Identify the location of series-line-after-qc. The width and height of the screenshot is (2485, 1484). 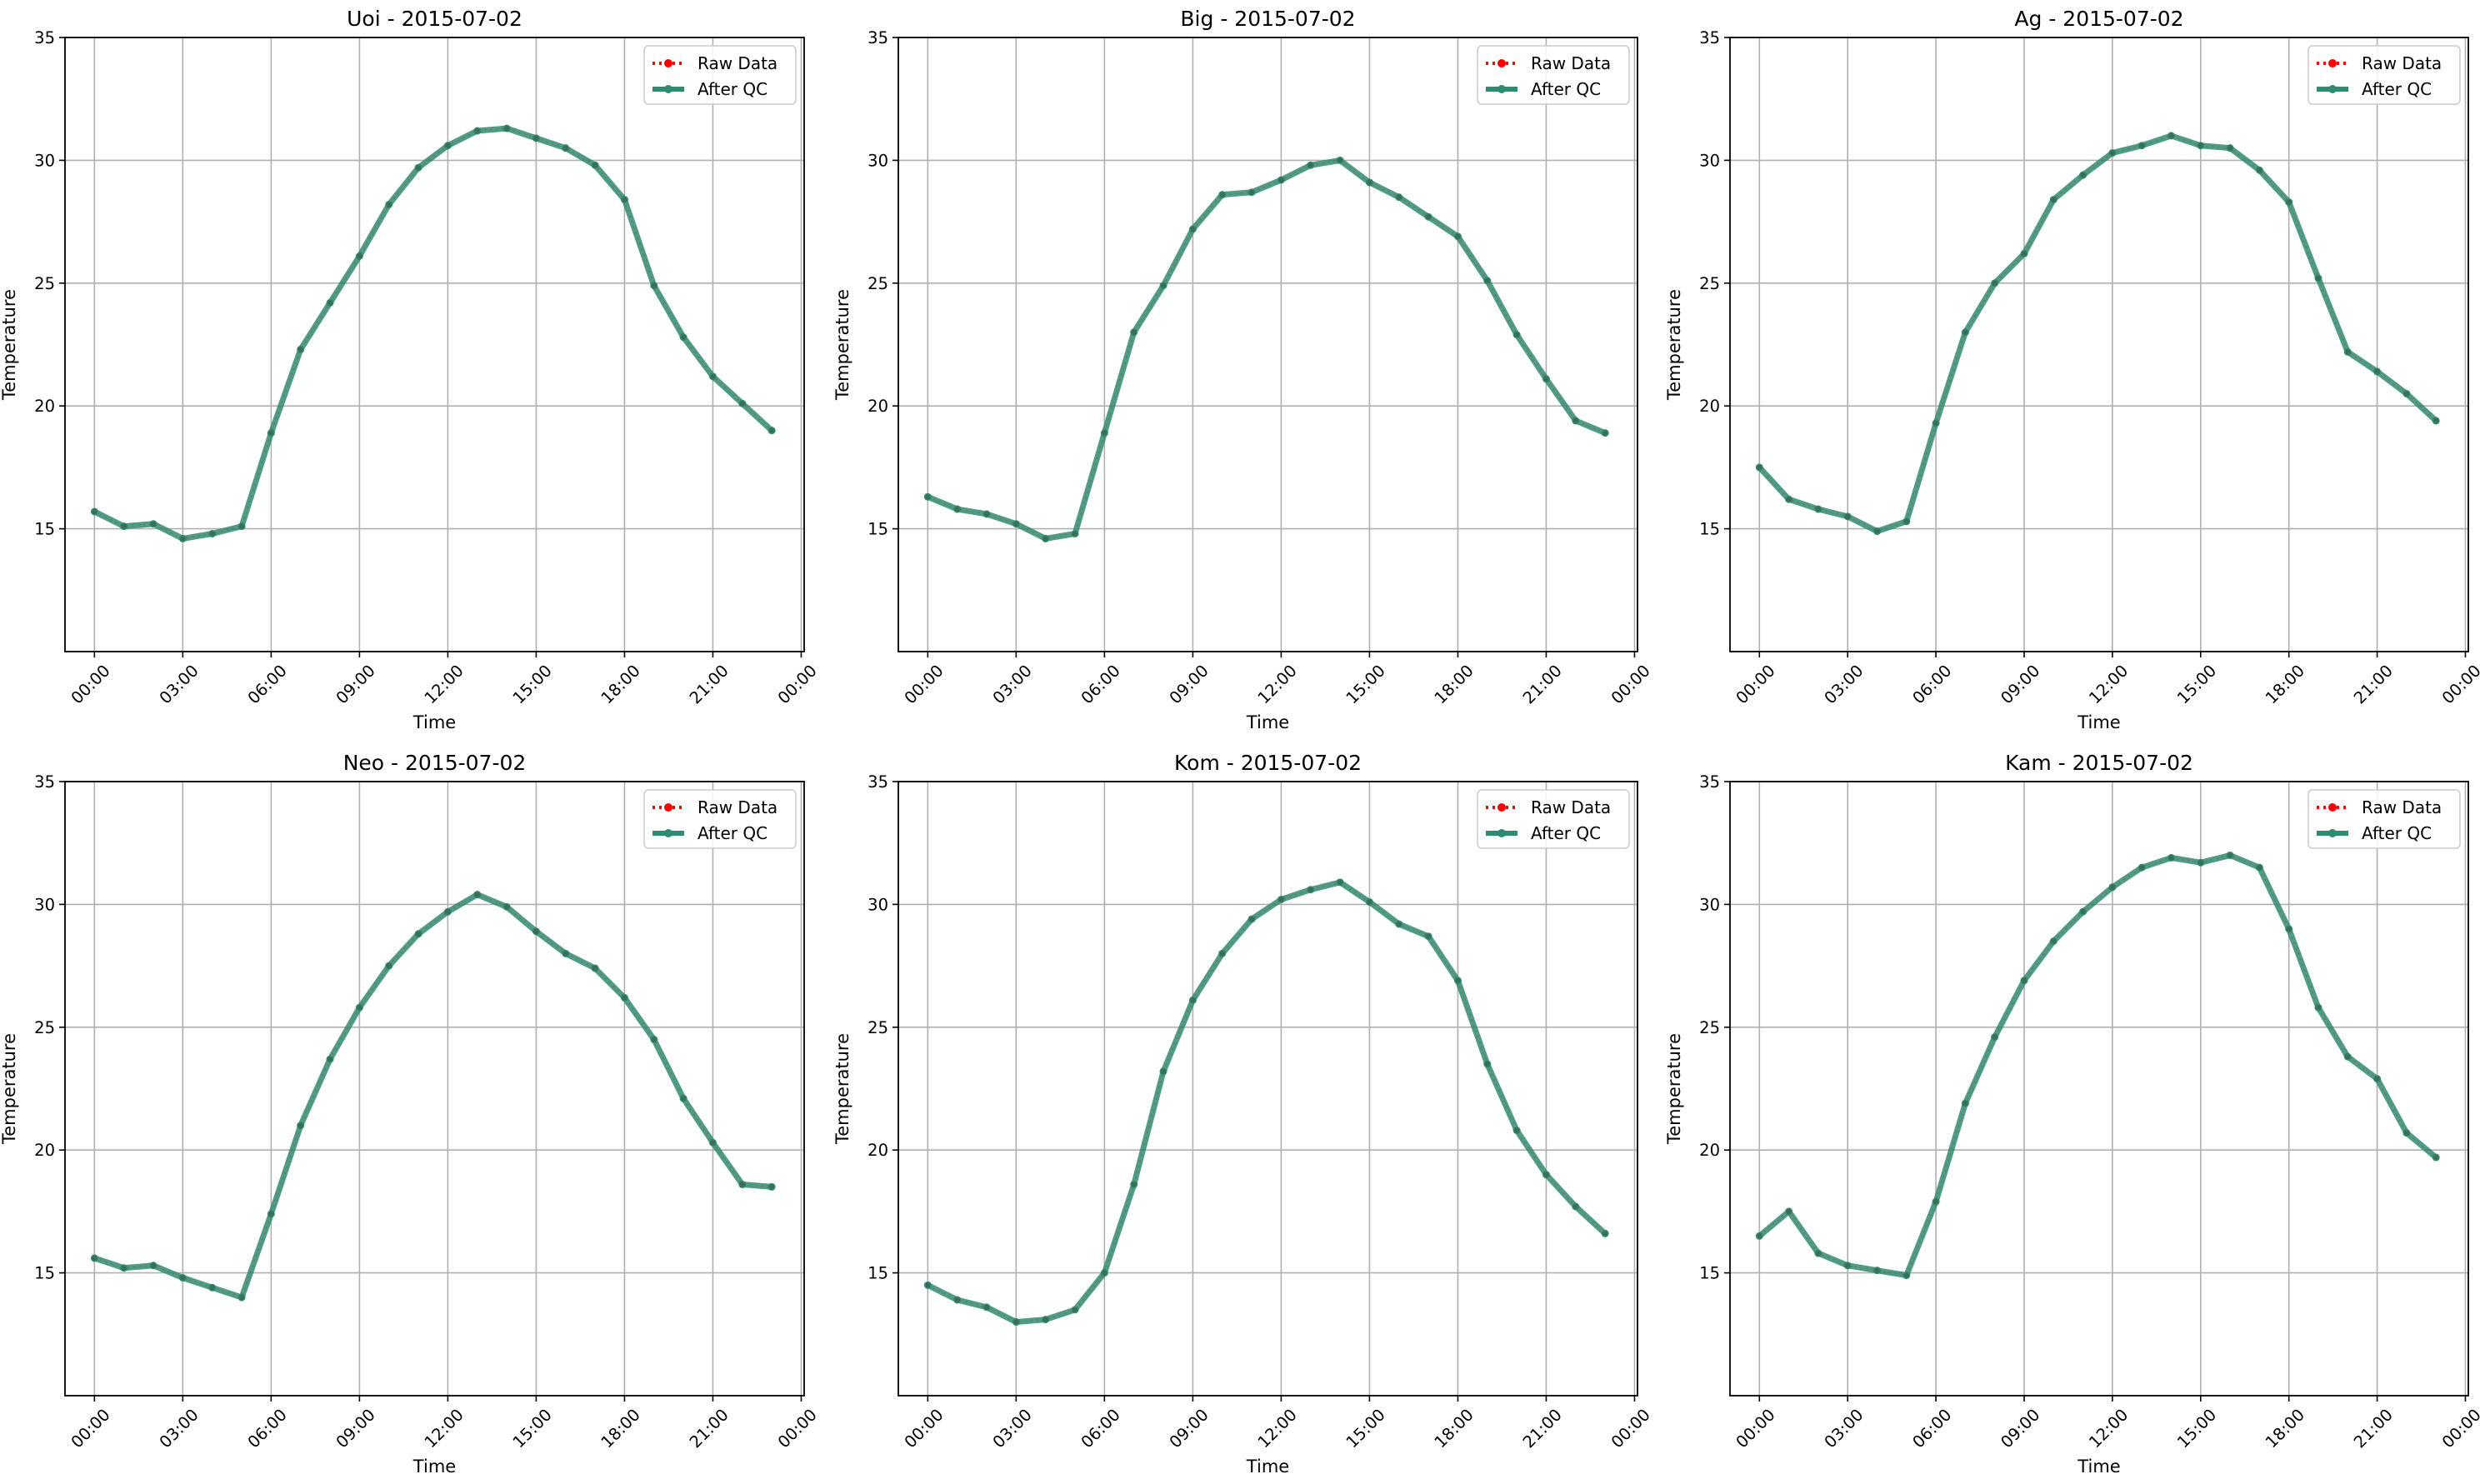
(433, 333).